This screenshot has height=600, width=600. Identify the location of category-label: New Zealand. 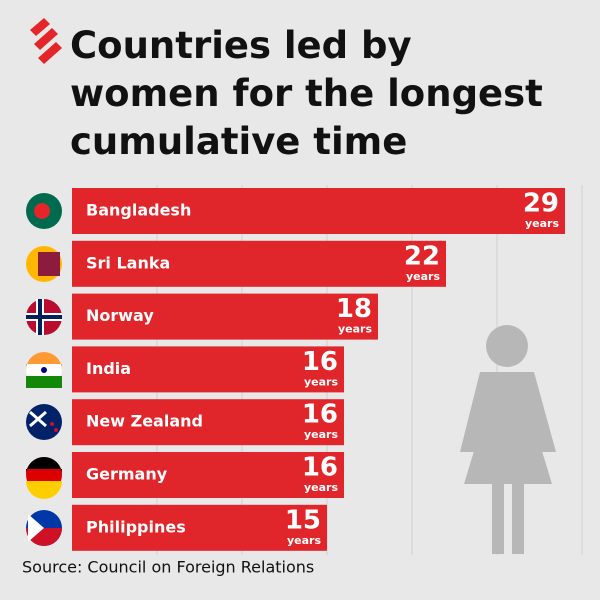
(144, 421).